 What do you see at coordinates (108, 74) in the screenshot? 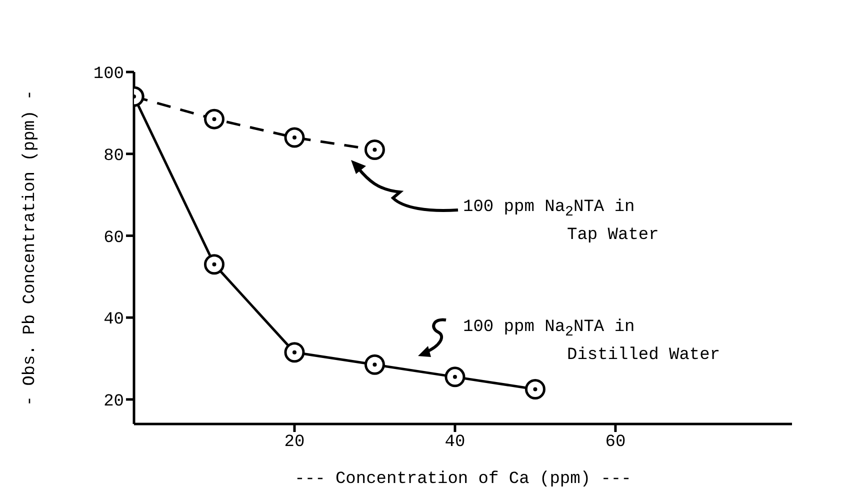
I see `y-tick-label: 100` at bounding box center [108, 74].